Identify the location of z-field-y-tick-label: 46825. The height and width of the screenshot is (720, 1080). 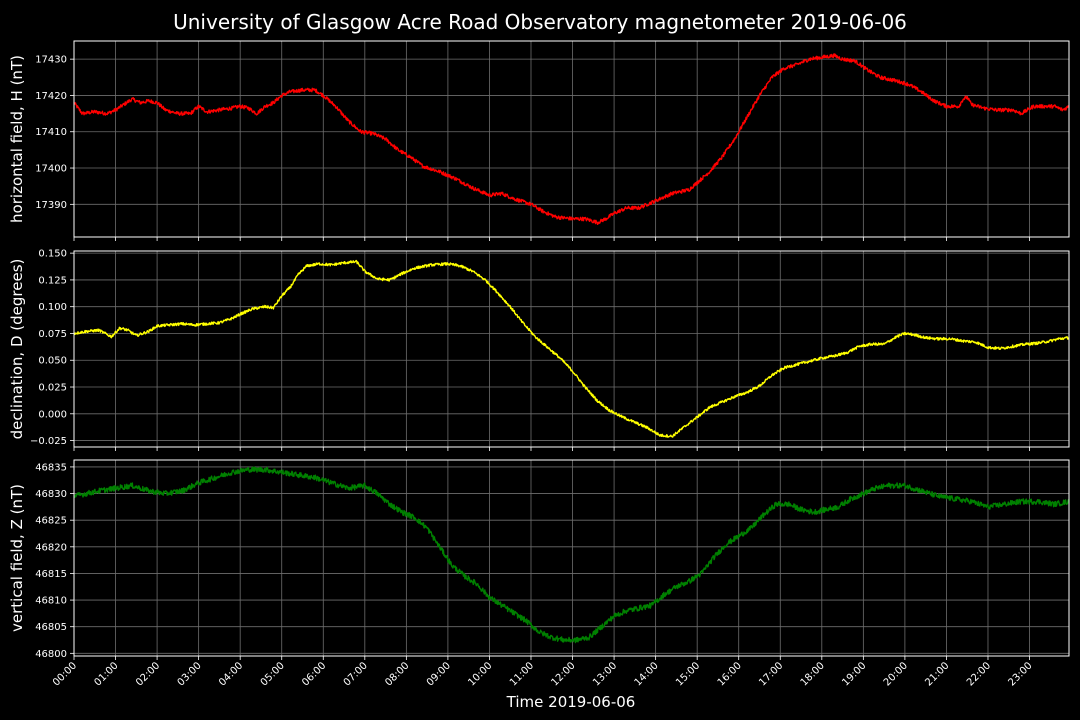
(51, 521).